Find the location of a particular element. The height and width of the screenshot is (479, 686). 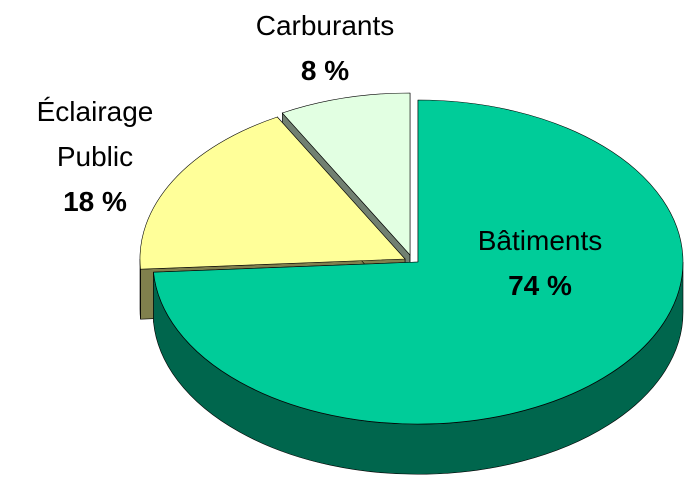

slice-label: Éclairage Public 18 % is located at coordinates (95, 156).